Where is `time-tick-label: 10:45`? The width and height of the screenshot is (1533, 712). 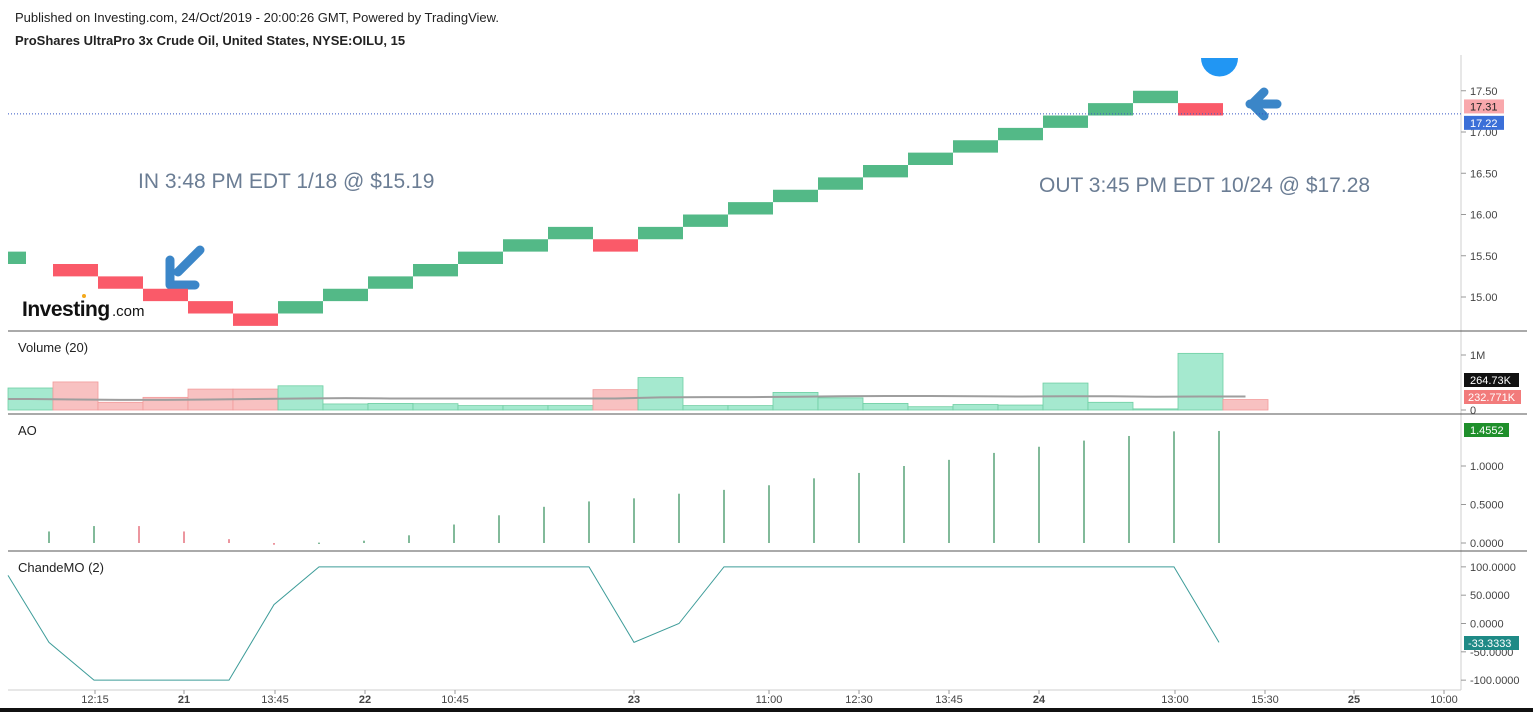
time-tick-label: 10:45 is located at coordinates (455, 700).